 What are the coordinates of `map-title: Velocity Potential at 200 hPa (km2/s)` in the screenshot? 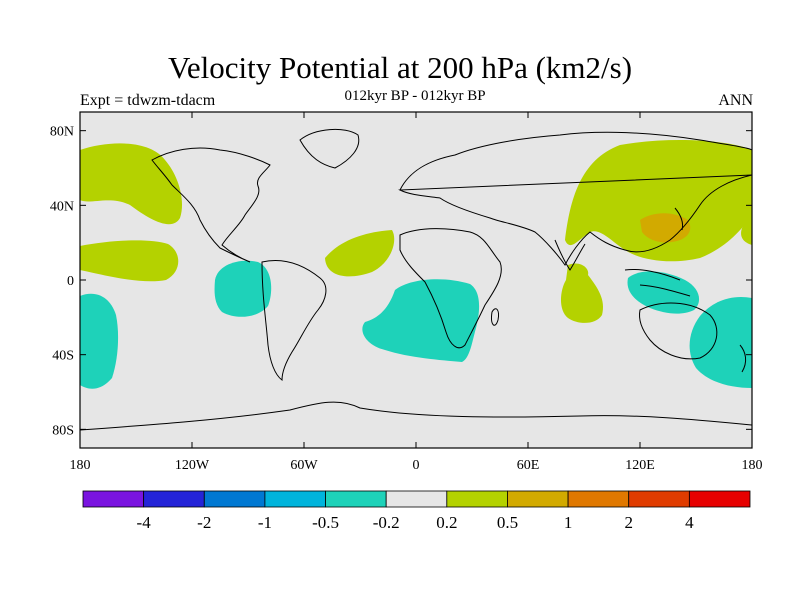 It's located at (400, 67).